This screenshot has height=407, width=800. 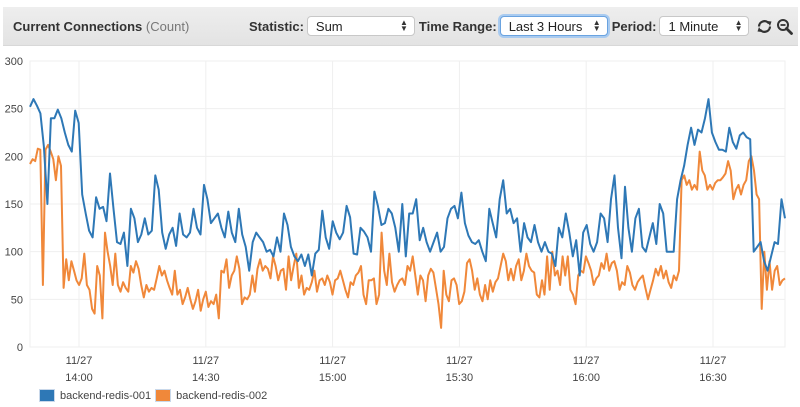 I want to click on svg-text: 16:00, so click(x=586, y=378).